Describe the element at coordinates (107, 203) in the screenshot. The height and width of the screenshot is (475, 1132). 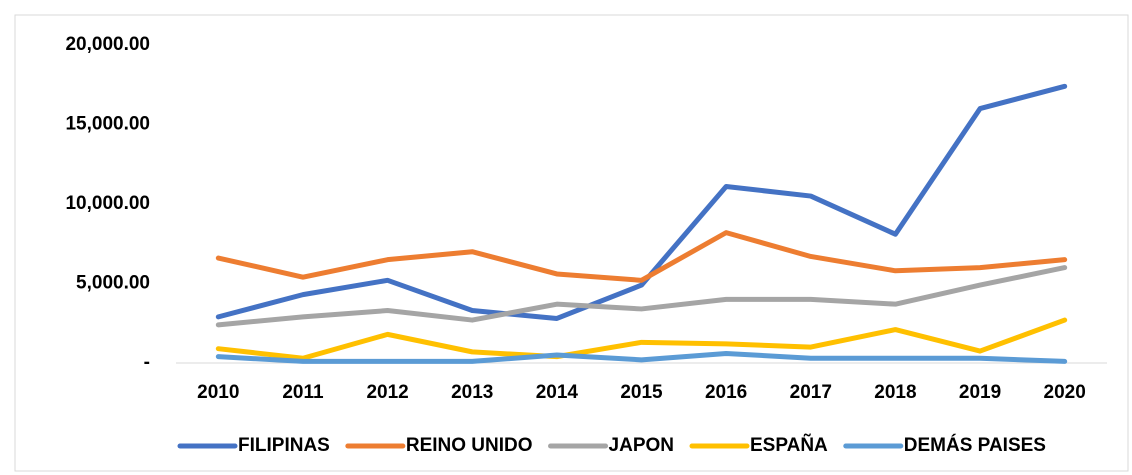
I see `y-tick-label: 10,000.00` at that location.